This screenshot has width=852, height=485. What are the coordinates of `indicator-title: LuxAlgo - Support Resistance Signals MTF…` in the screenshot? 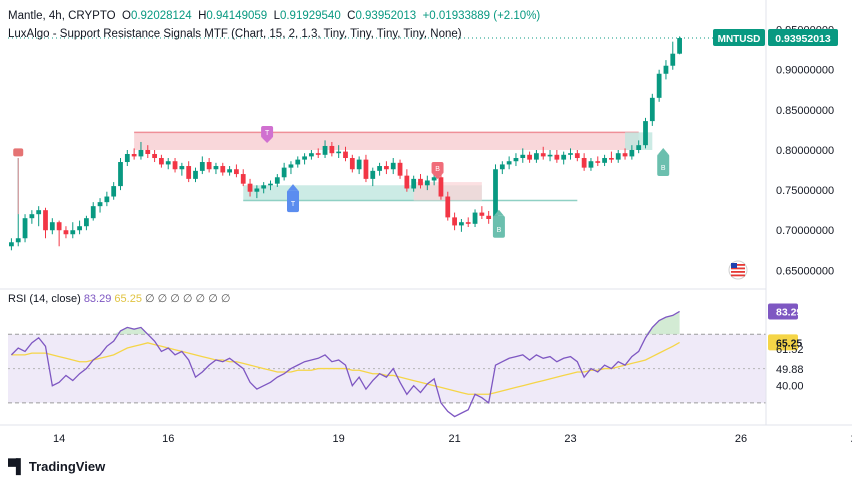 It's located at (235, 34).